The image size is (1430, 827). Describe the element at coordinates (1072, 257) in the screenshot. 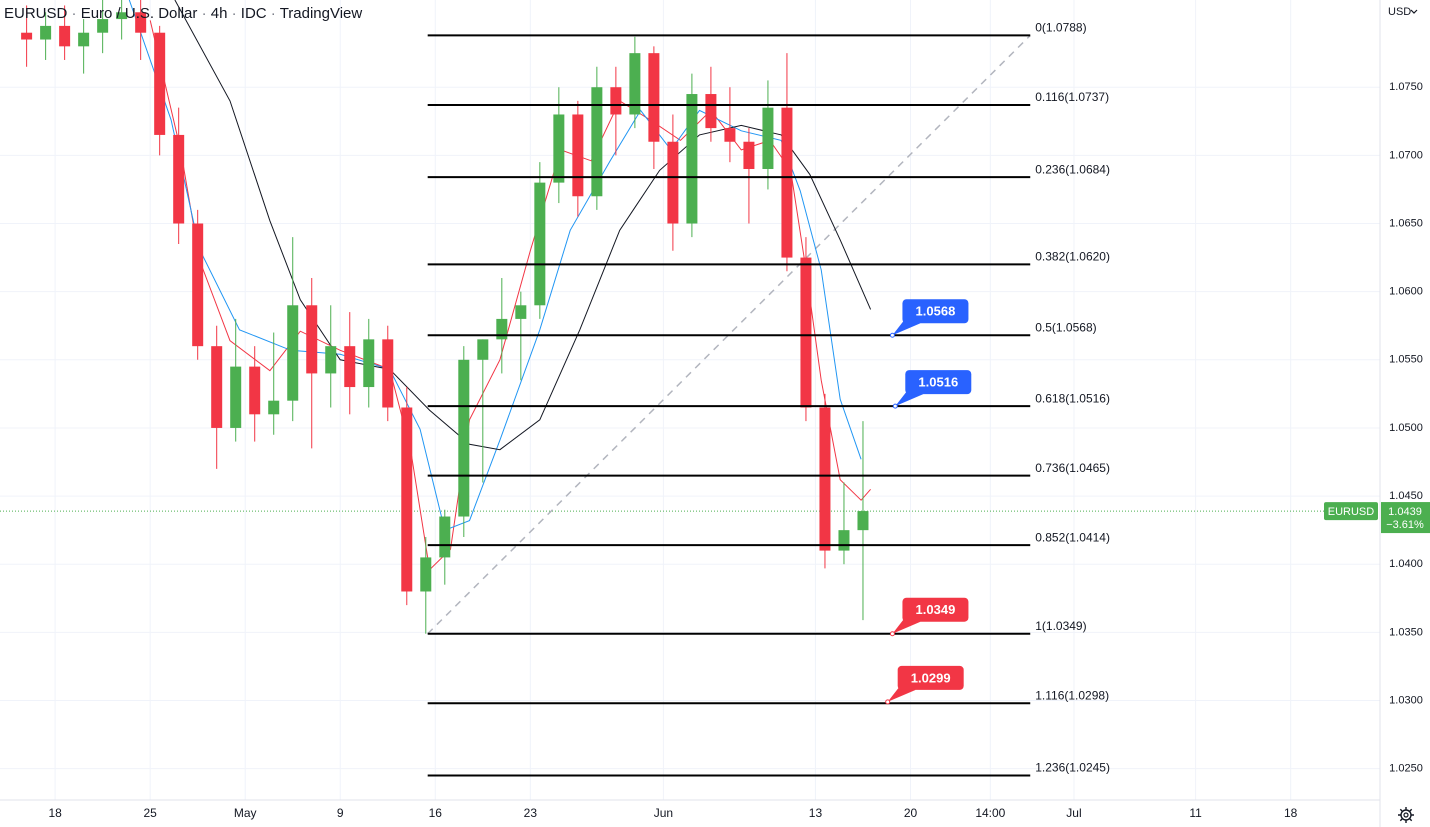

I see `fib-level-label: 0.382(1.0620)` at that location.